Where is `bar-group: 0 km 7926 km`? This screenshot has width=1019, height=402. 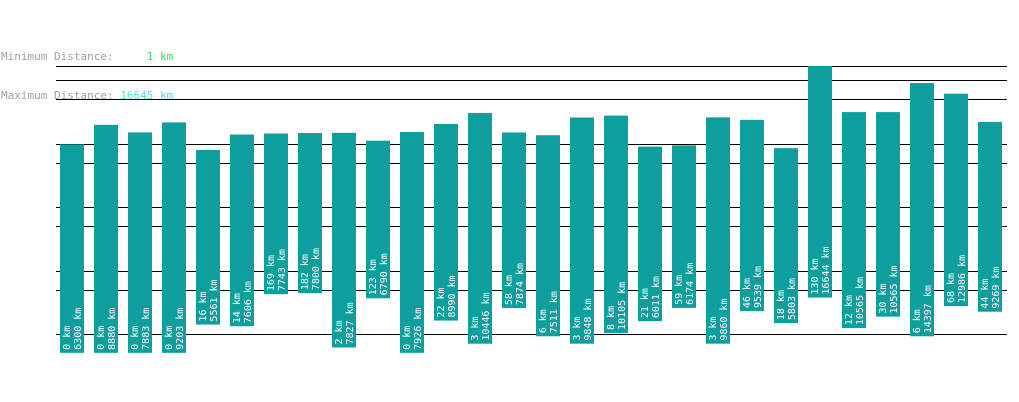
bar-group: 0 km 7926 km is located at coordinates (412, 242).